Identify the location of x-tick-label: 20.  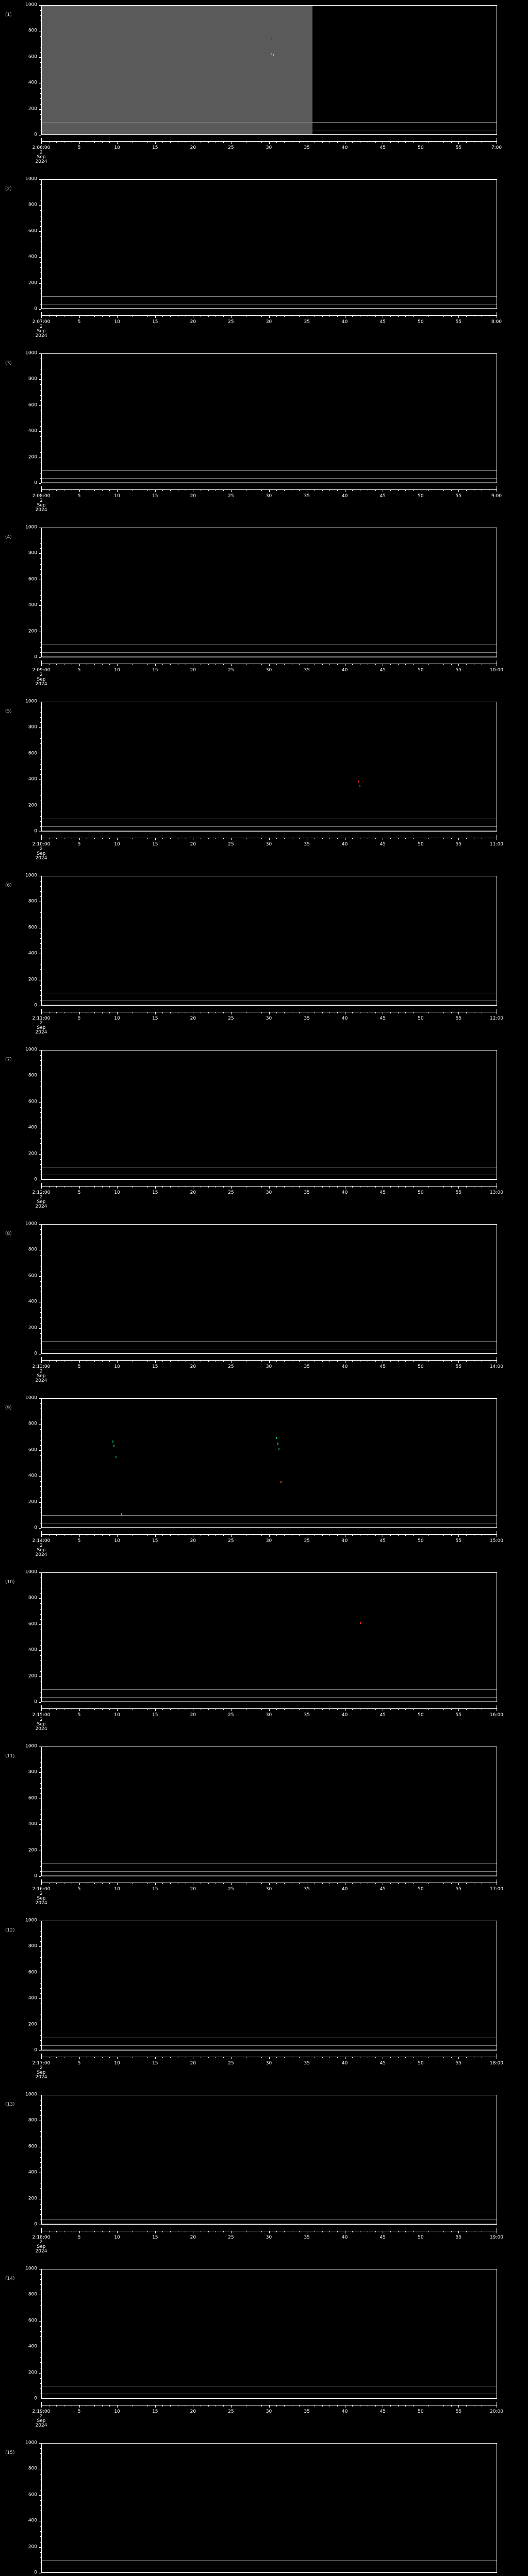
(193, 1541).